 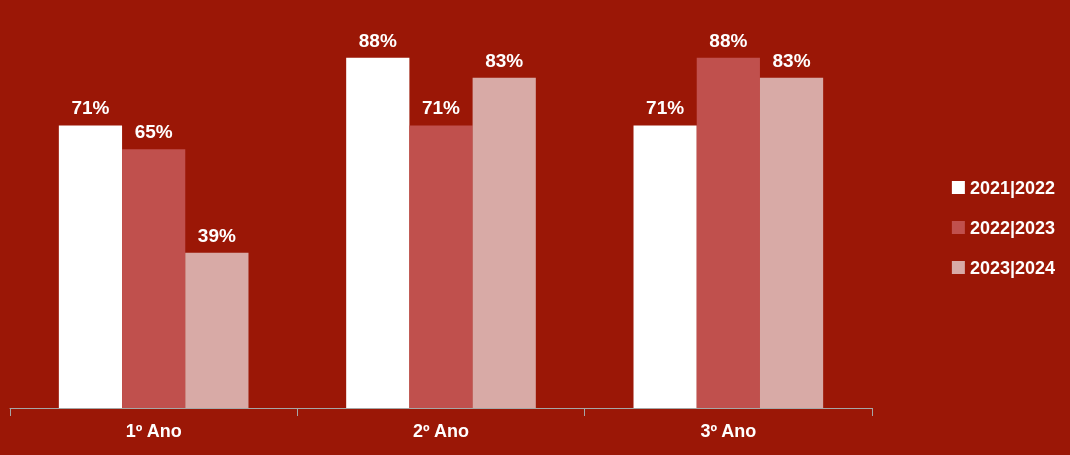 I want to click on legend-label: 2023|2024, so click(x=1012, y=267).